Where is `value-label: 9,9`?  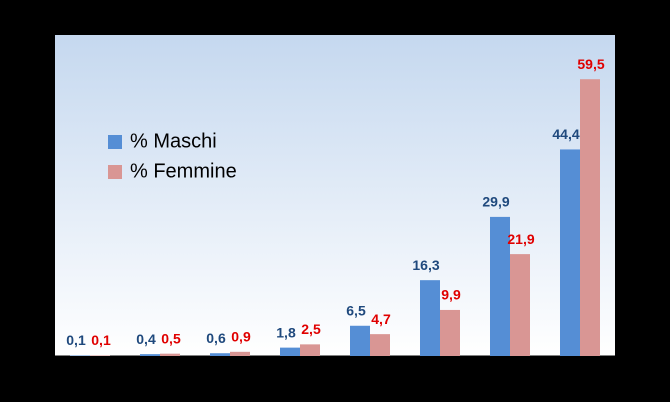 value-label: 9,9 is located at coordinates (451, 295).